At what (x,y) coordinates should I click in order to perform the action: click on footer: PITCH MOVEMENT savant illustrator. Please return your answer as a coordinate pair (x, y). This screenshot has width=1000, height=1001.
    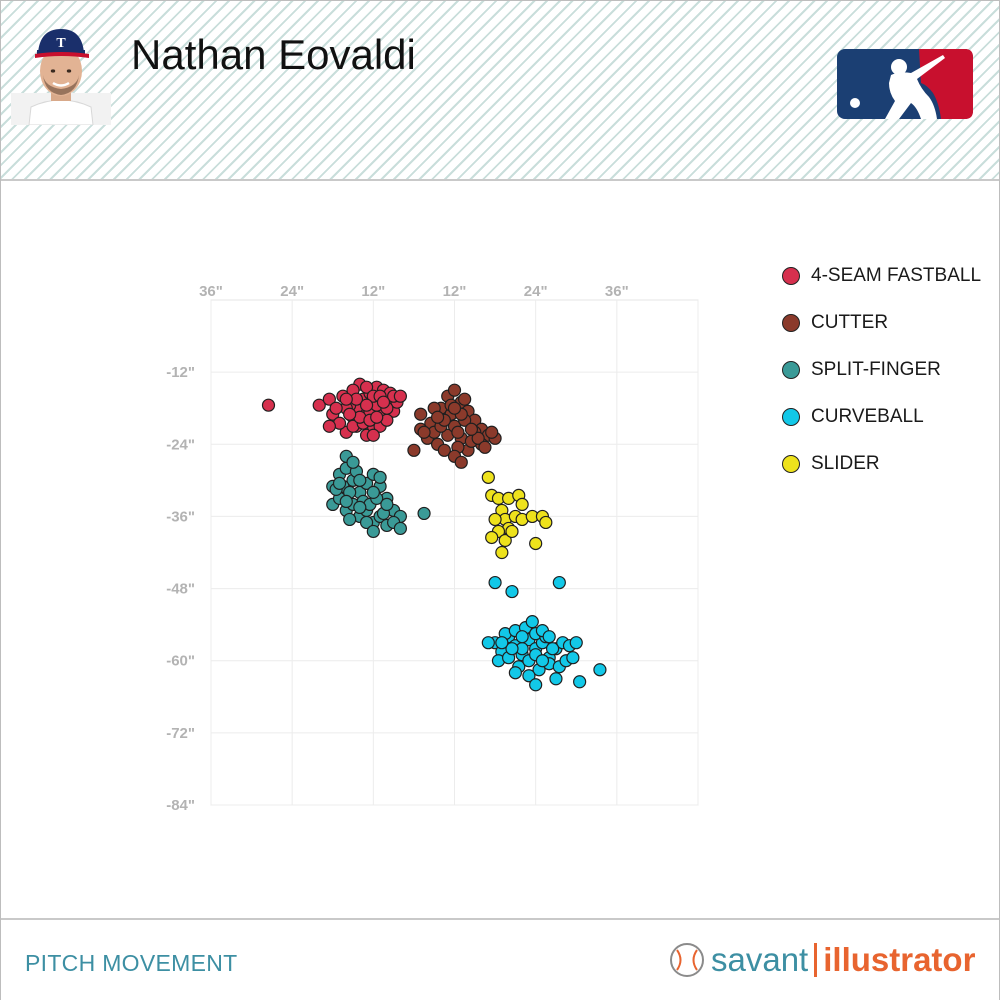
    Looking at the image, I should click on (500, 959).